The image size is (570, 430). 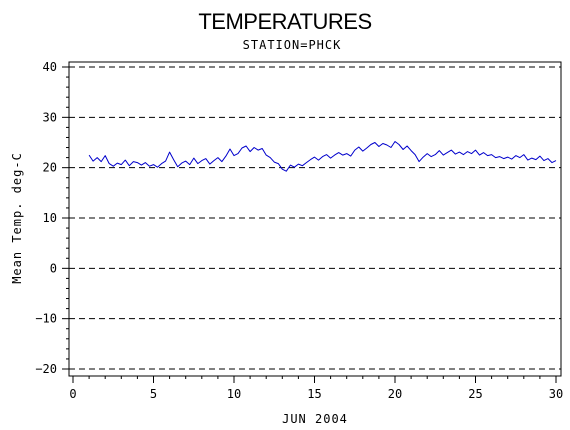 What do you see at coordinates (314, 394) in the screenshot?
I see `x-tick-label: 15` at bounding box center [314, 394].